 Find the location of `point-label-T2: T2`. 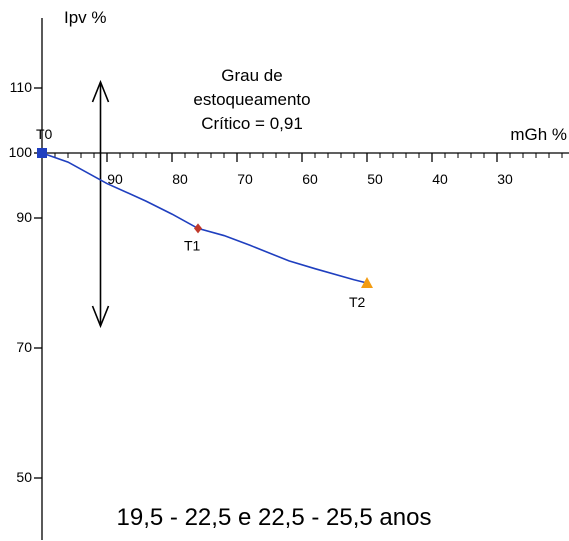

point-label-T2: T2 is located at coordinates (357, 302).